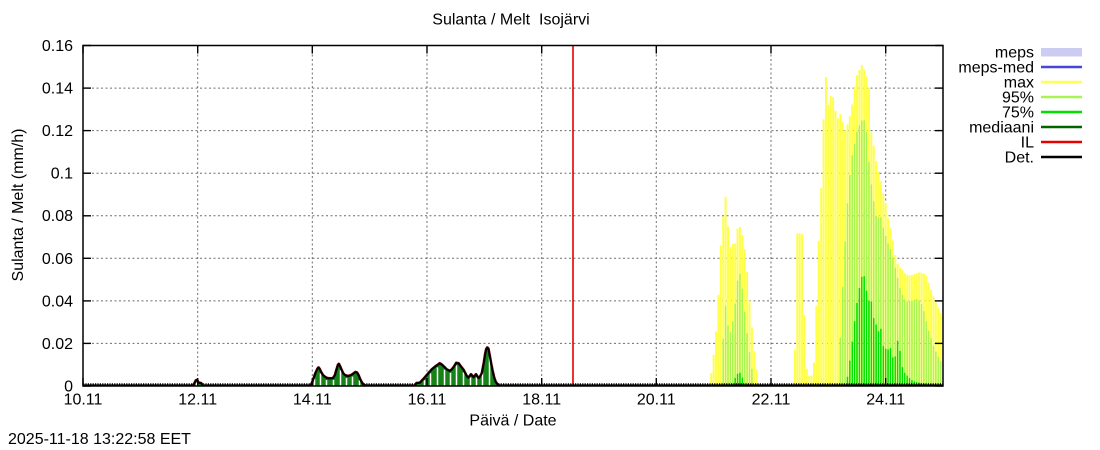 The height and width of the screenshot is (450, 1100). Describe the element at coordinates (57, 131) in the screenshot. I see `svg-text: 0.12` at that location.